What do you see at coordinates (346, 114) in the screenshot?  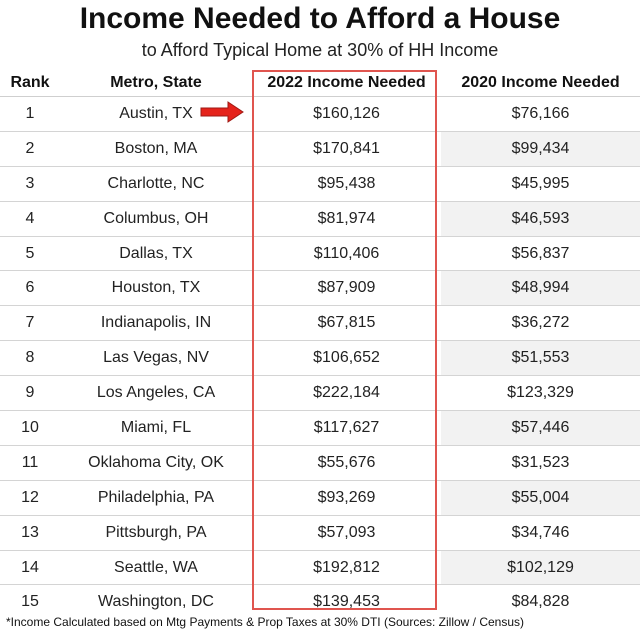 I see `cell-2022-income: $160,126` at bounding box center [346, 114].